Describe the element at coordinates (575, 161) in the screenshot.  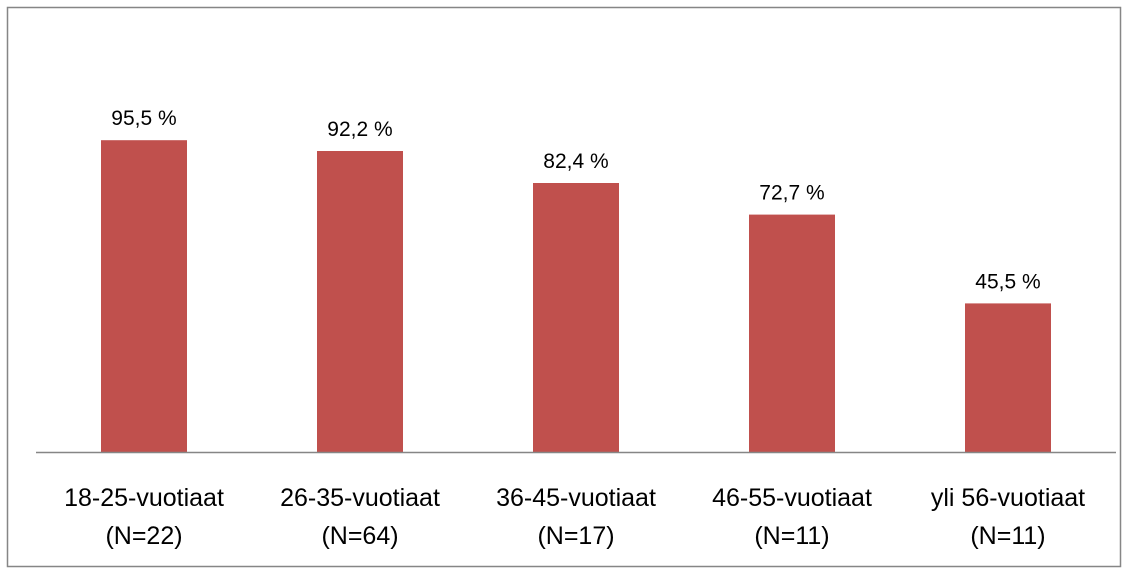
I see `bar-value-label-3: 82,4 %` at that location.